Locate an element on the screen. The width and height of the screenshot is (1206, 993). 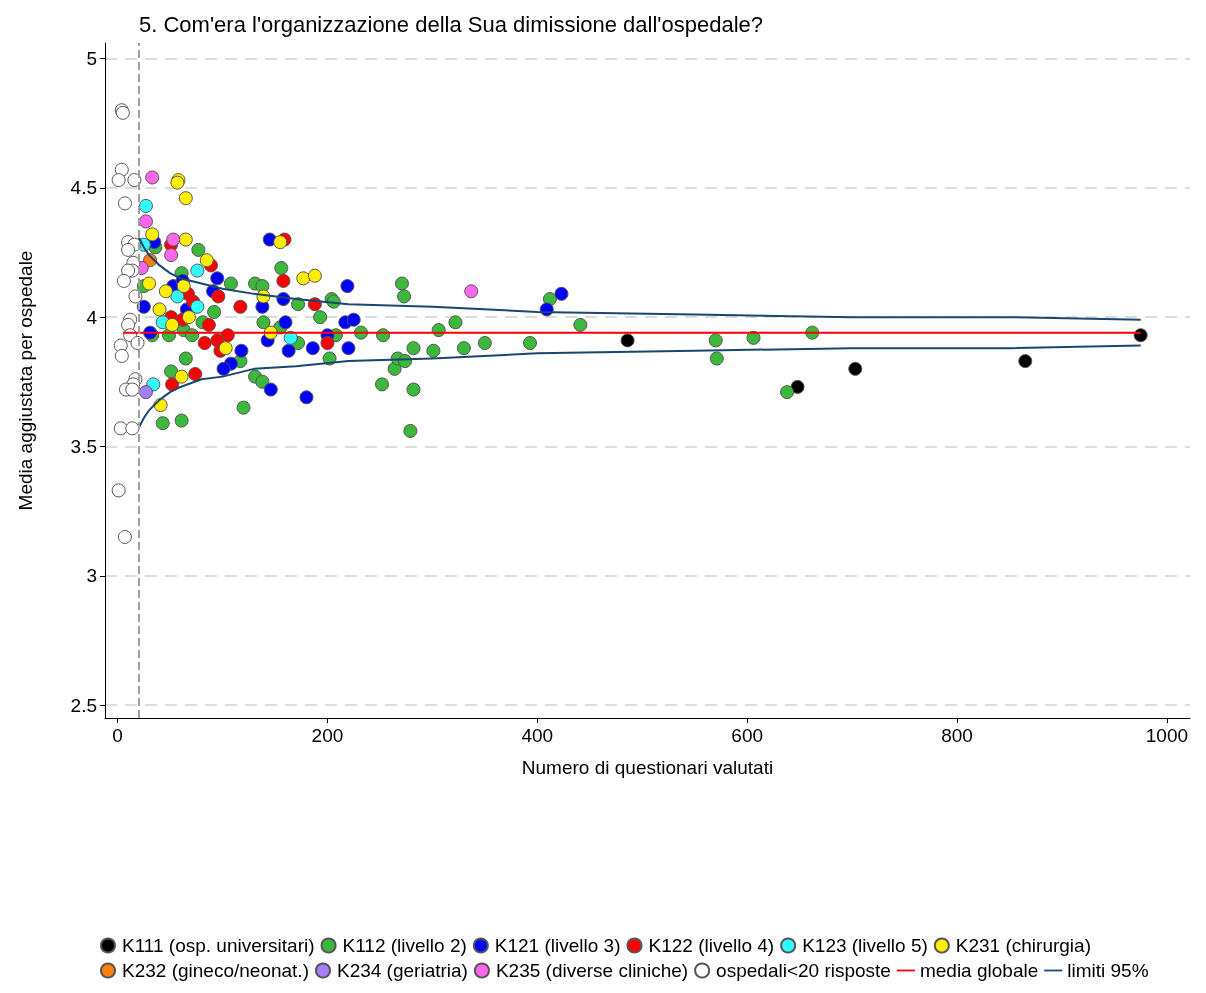
y-tick-label: 3 is located at coordinates (91, 576).